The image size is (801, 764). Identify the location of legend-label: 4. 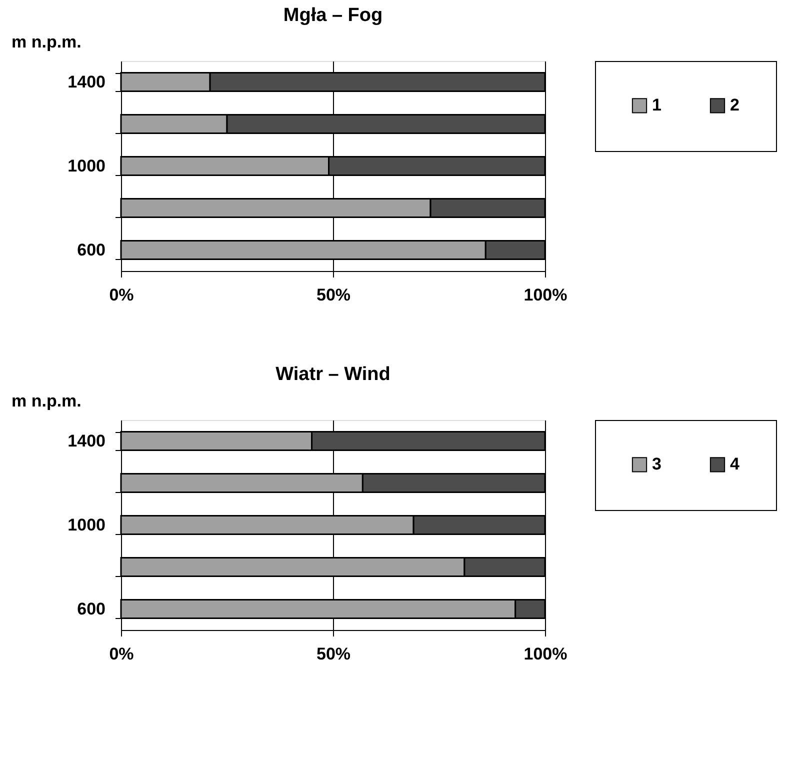
(735, 464).